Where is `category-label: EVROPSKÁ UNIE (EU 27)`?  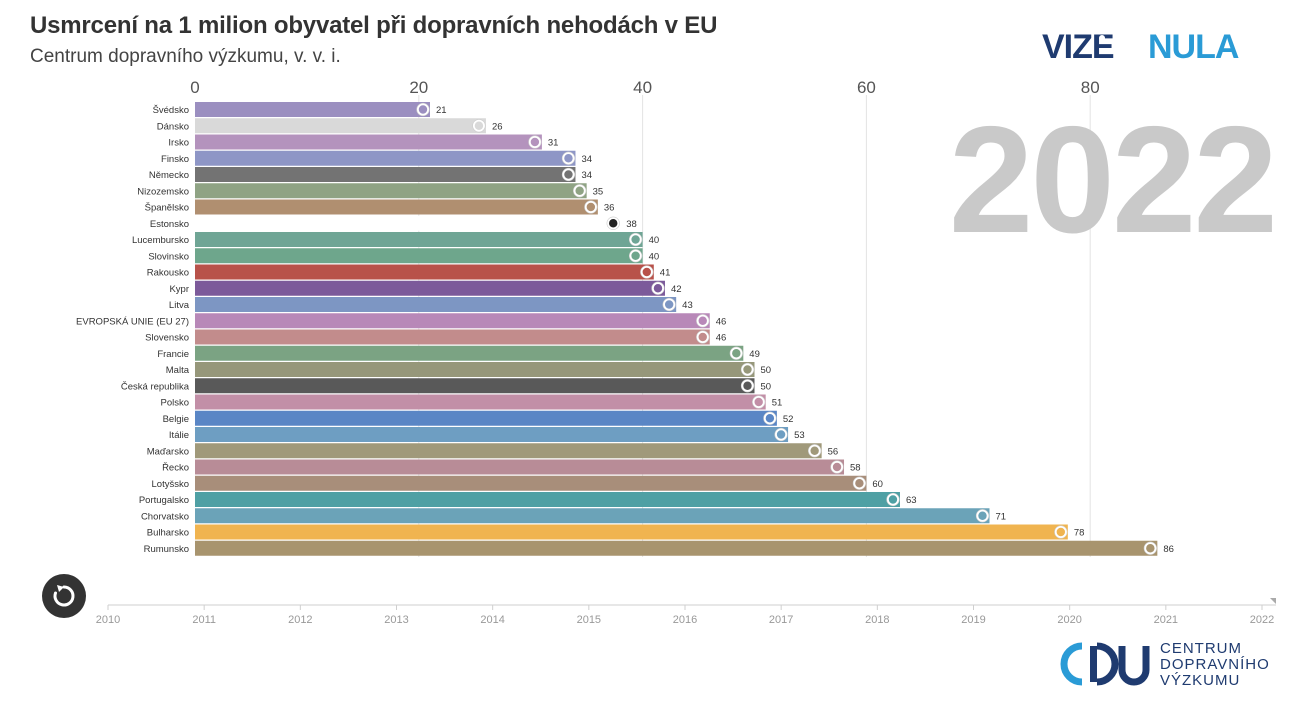
category-label: EVROPSKÁ UNIE (EU 27) is located at coordinates (132, 321).